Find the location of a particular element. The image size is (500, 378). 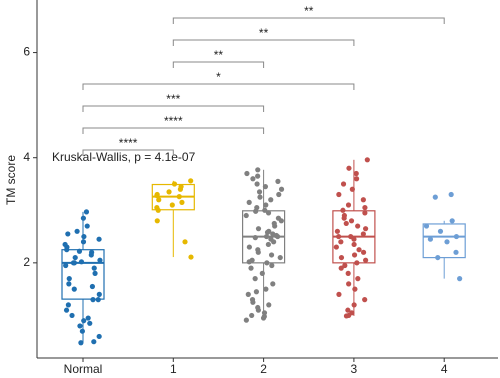

significance-label: *** is located at coordinates (173, 99).